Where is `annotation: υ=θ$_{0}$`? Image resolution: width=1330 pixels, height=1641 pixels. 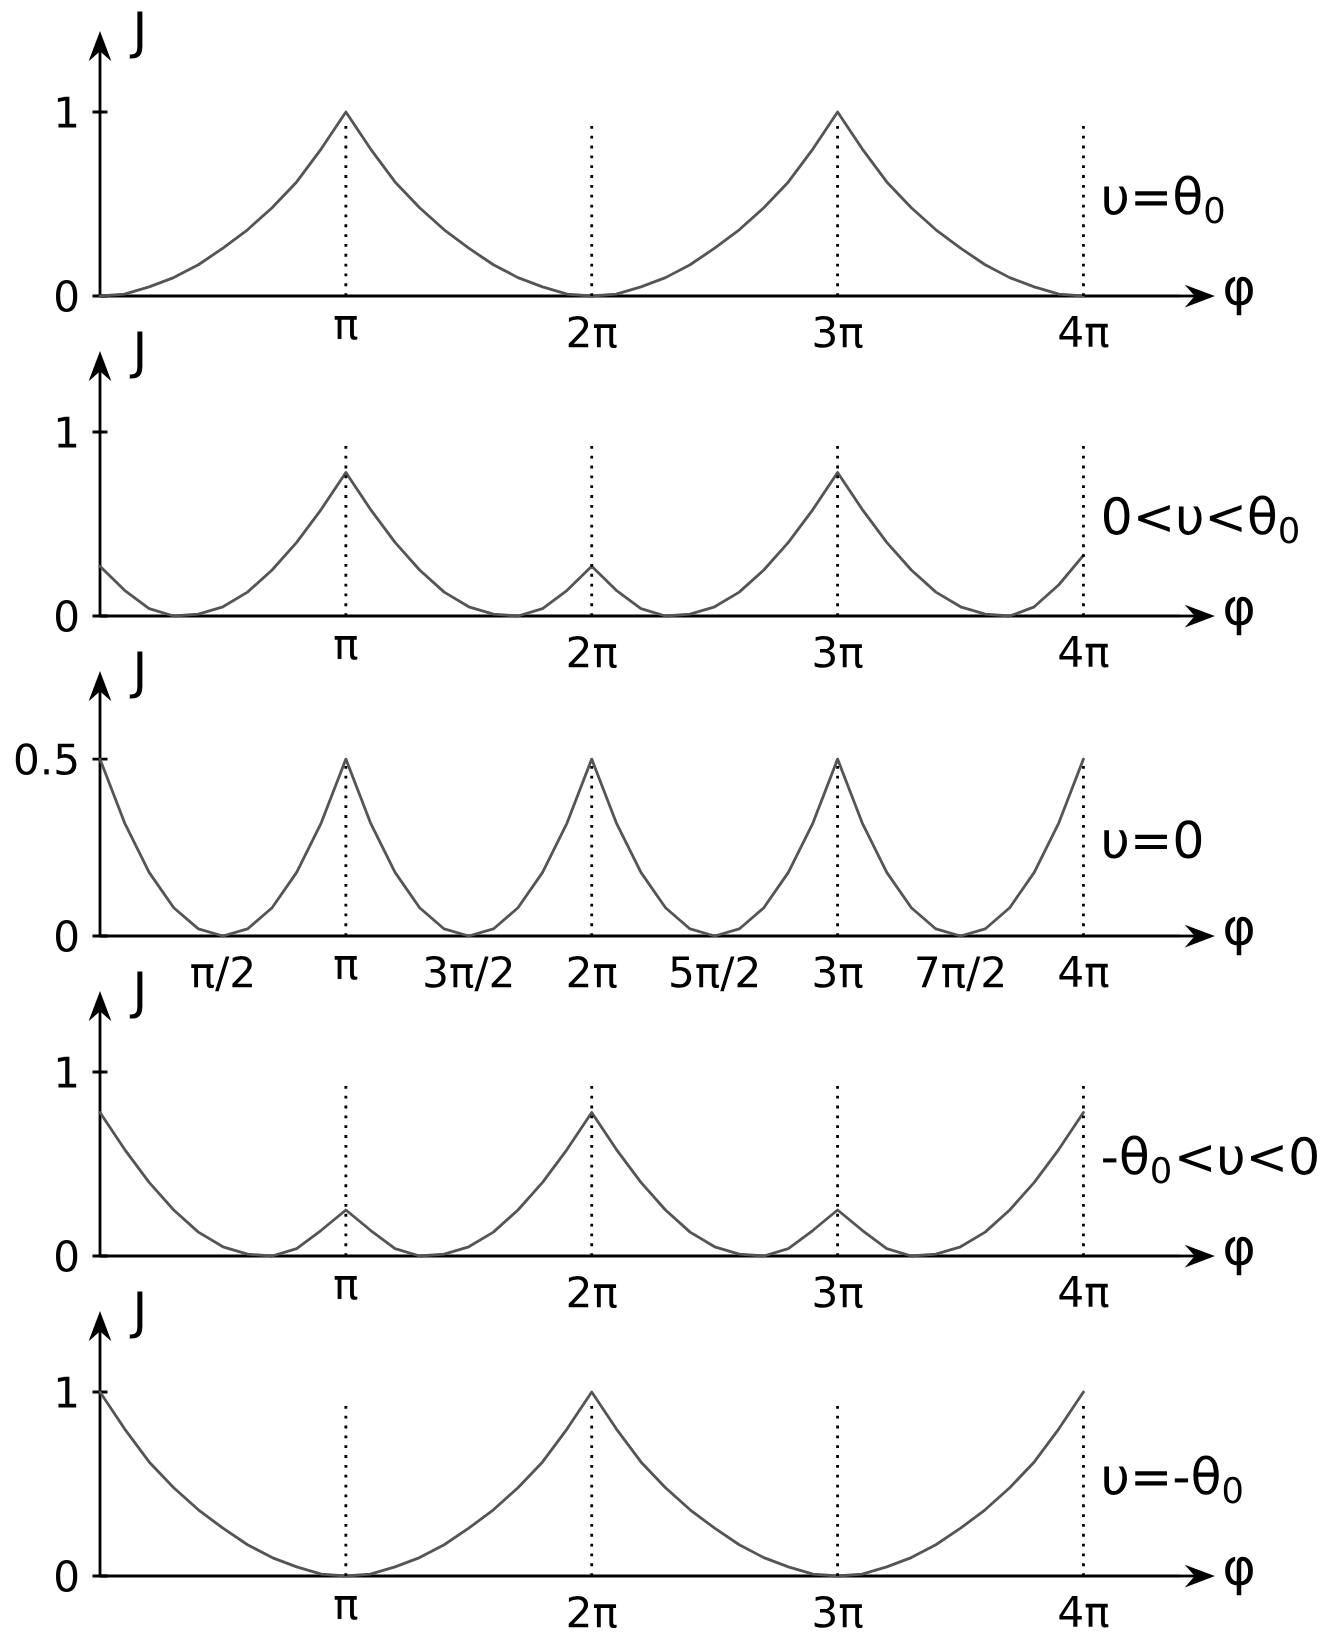
annotation: υ=θ$_{0}$ is located at coordinates (1164, 199).